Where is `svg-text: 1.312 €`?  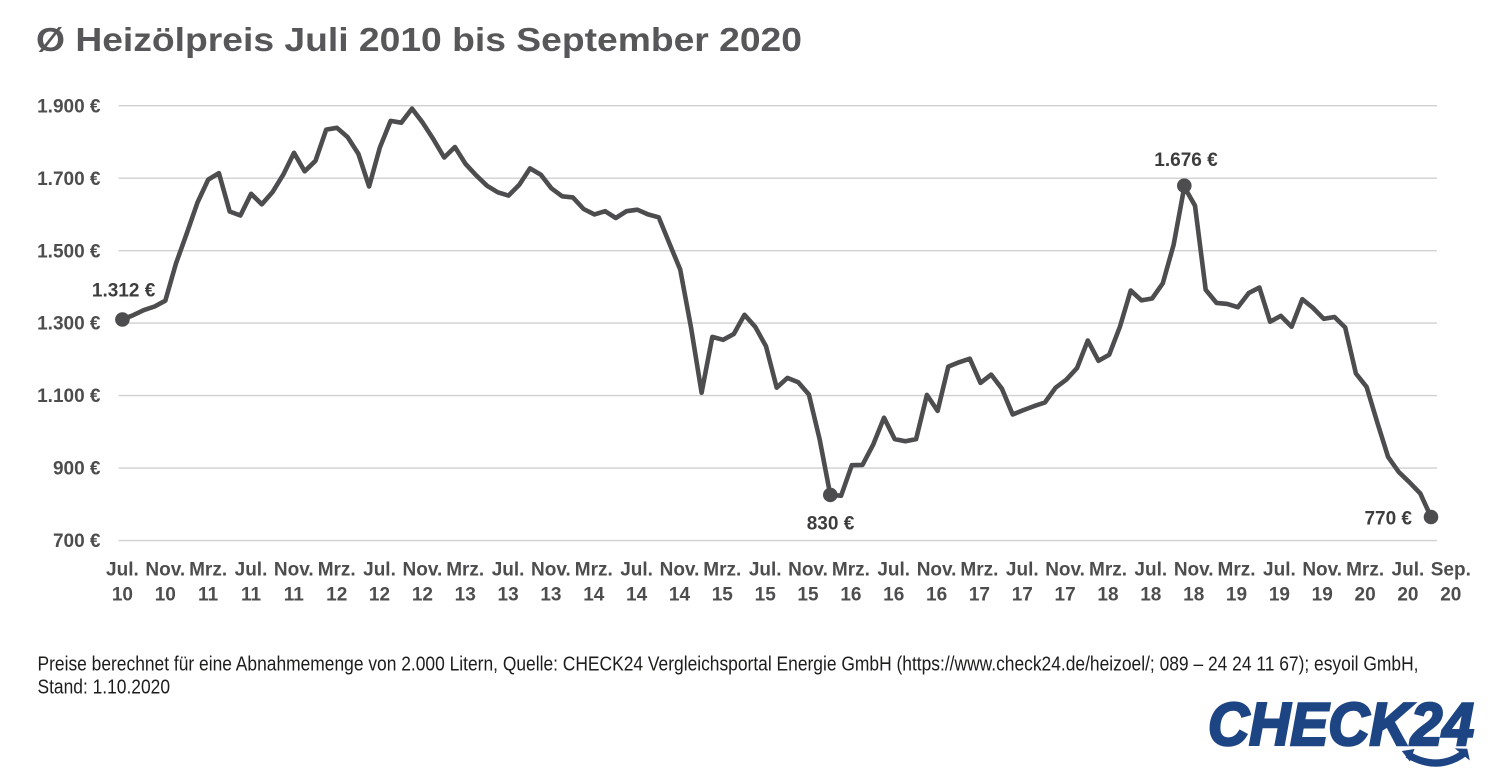 svg-text: 1.312 € is located at coordinates (124, 290).